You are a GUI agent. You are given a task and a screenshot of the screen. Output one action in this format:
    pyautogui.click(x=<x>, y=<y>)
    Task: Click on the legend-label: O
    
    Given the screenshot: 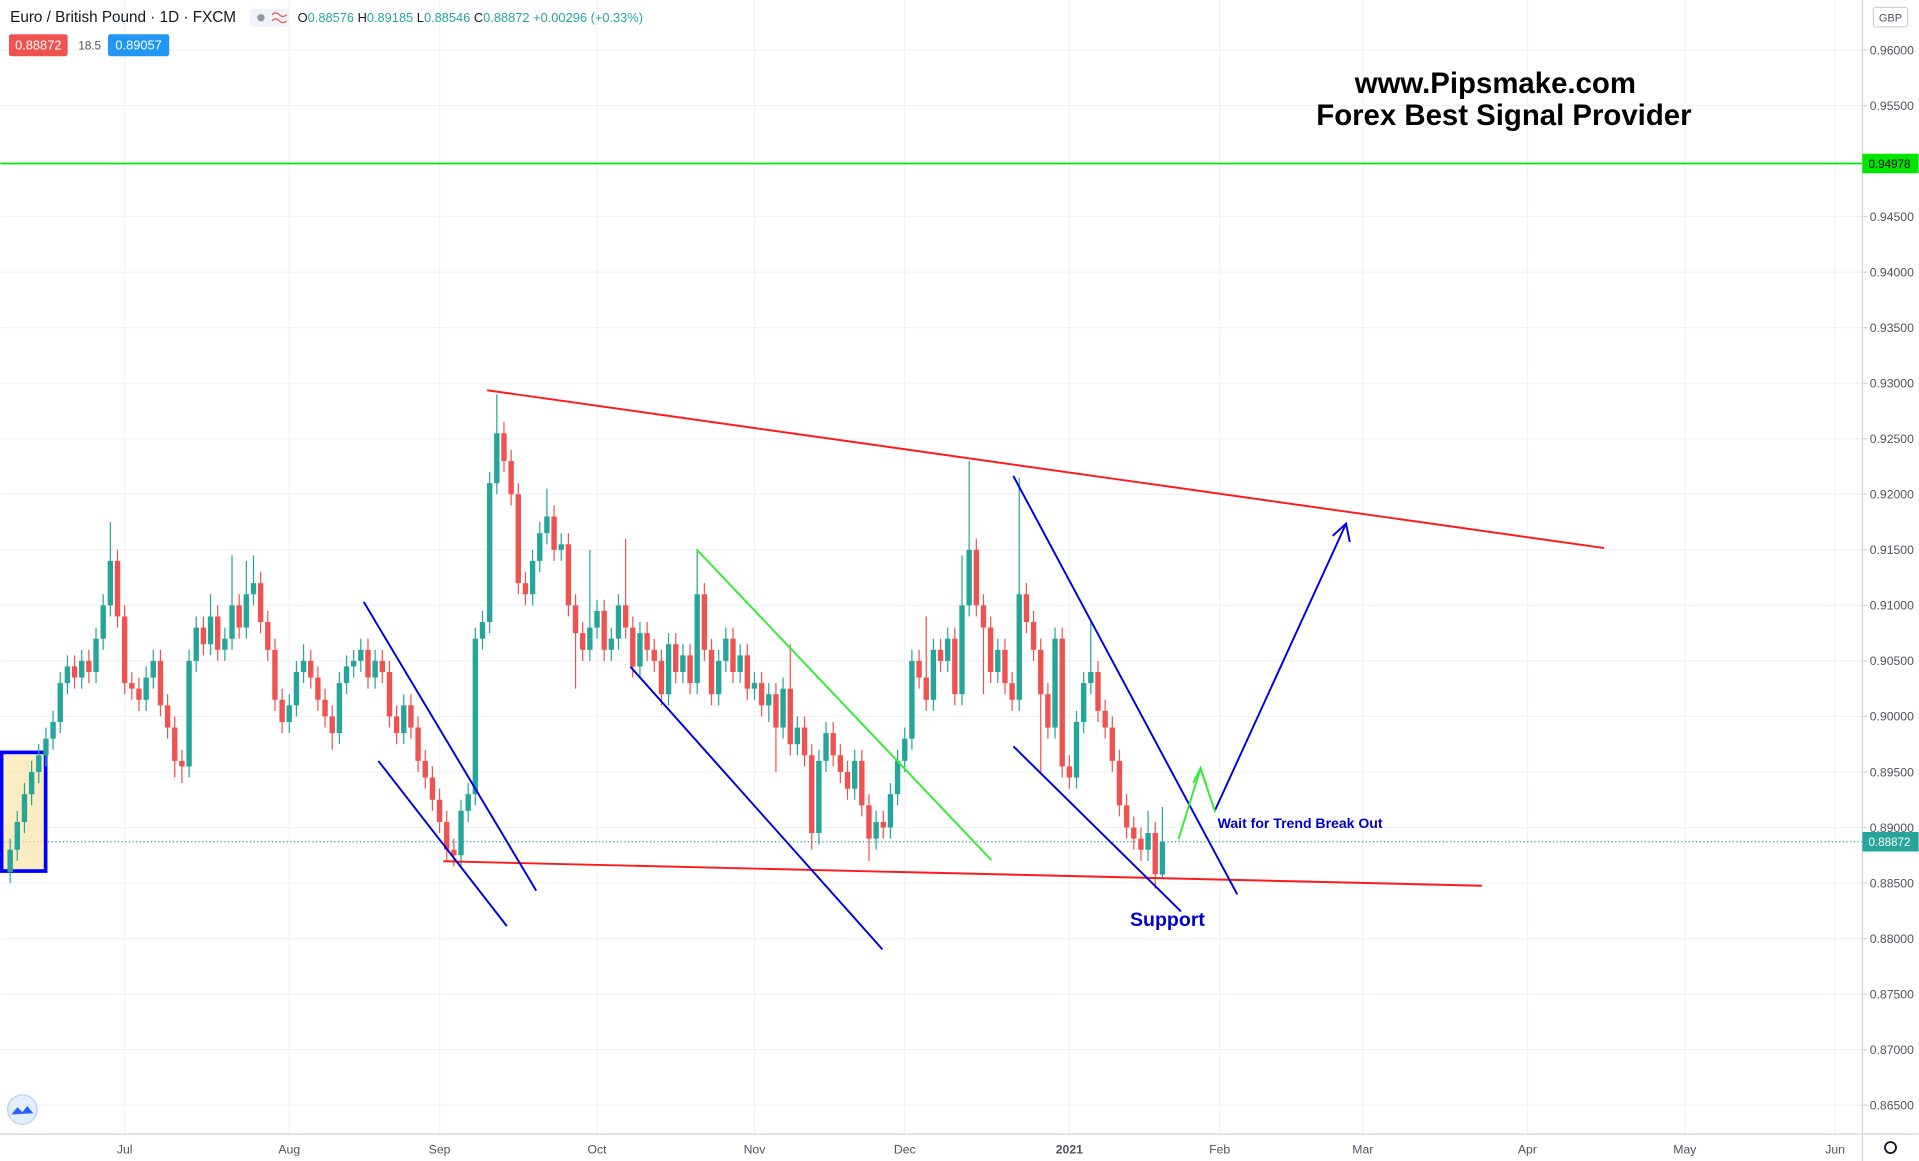 What is the action you would take?
    pyautogui.click(x=303, y=17)
    